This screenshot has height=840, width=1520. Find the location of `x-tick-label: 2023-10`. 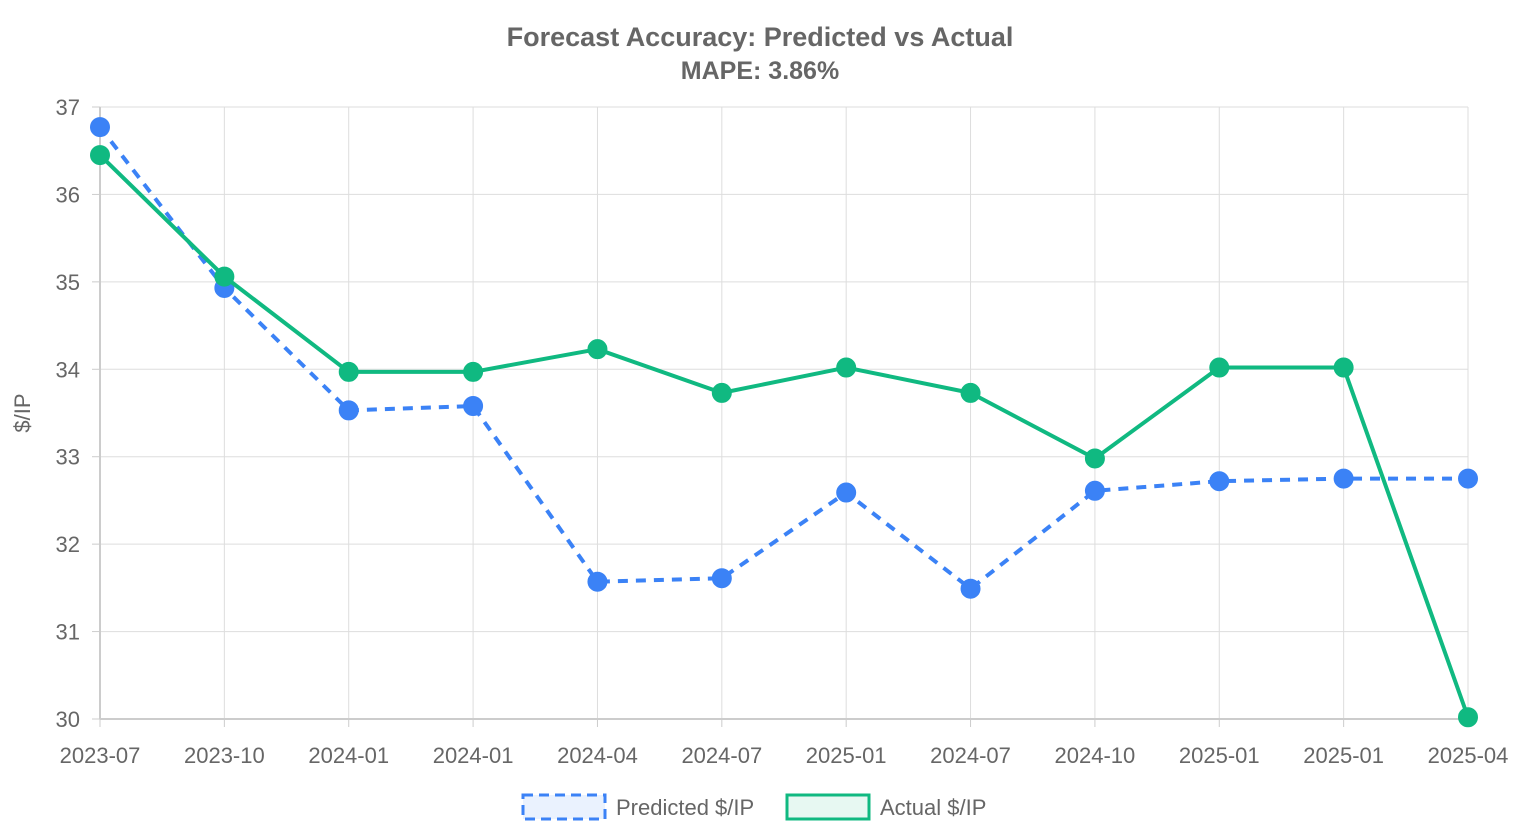

x-tick-label: 2023-10 is located at coordinates (224, 755).